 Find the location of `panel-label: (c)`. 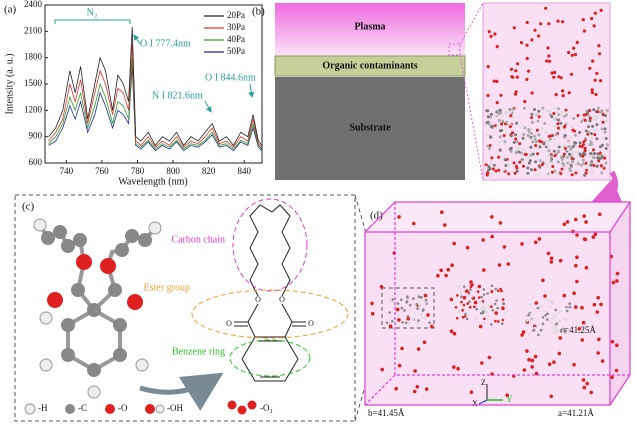

panel-label: (c) is located at coordinates (28, 207).